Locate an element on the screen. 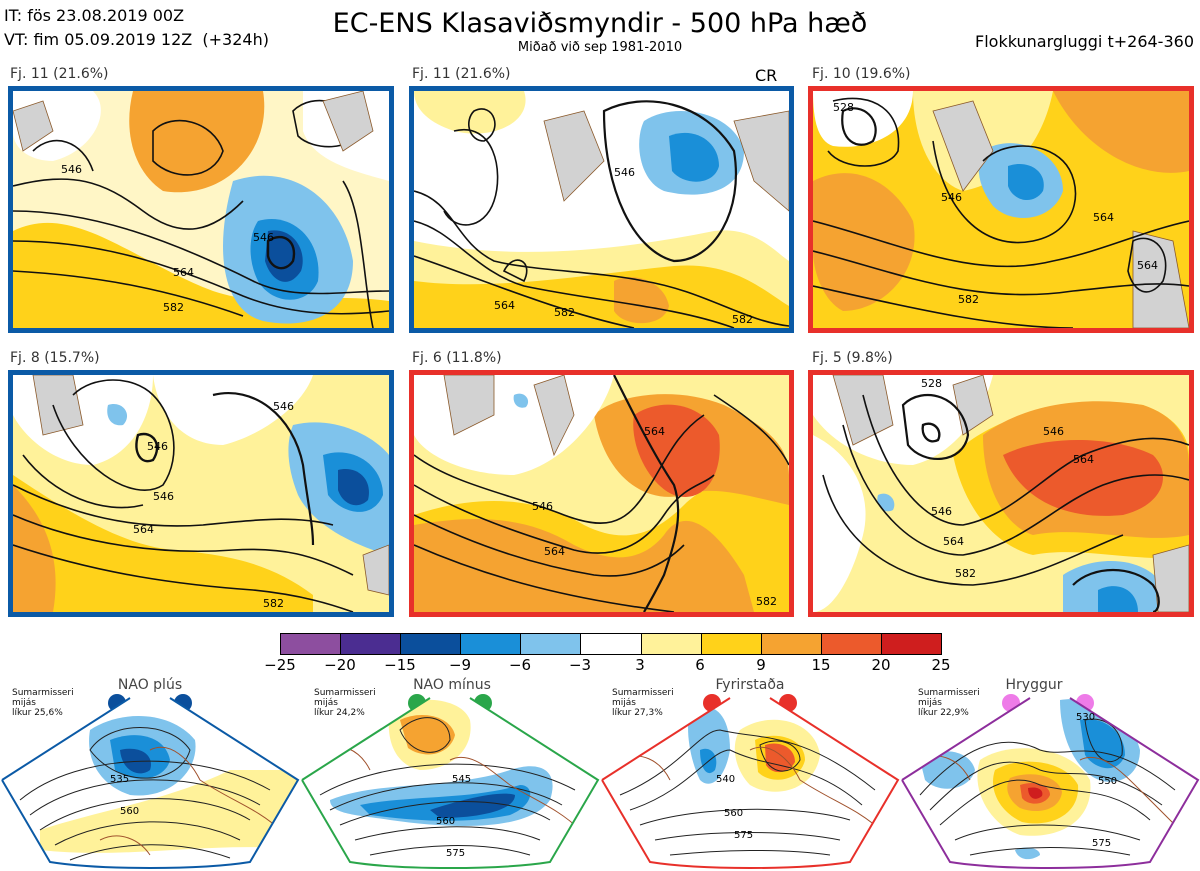 Image resolution: width=1200 pixels, height=871 pixels. regime-1-frame is located at coordinates (150, 783).